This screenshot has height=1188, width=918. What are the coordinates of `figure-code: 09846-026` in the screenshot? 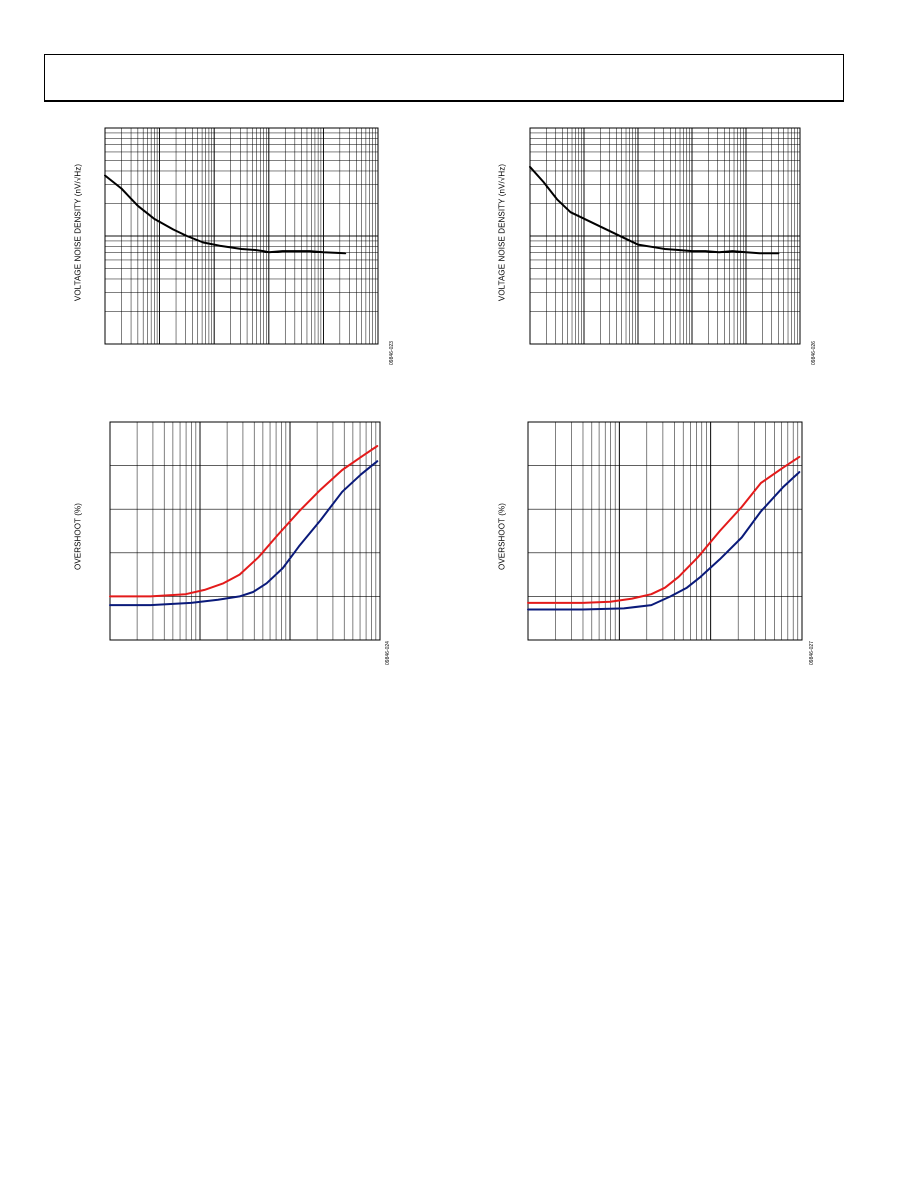 It's located at (814, 353).